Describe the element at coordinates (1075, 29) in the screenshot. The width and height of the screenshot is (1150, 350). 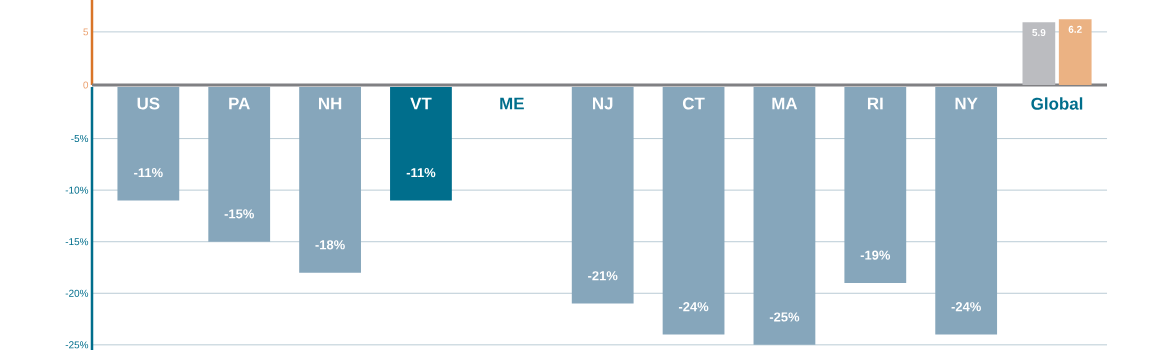
I see `data-label: 6.2` at that location.